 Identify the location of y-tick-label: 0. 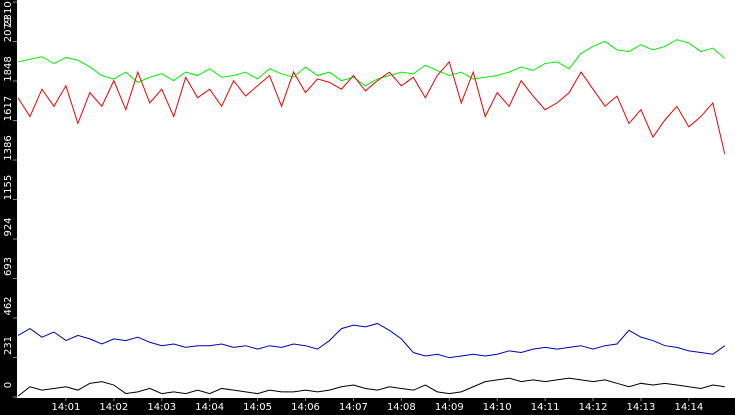
(8, 385).